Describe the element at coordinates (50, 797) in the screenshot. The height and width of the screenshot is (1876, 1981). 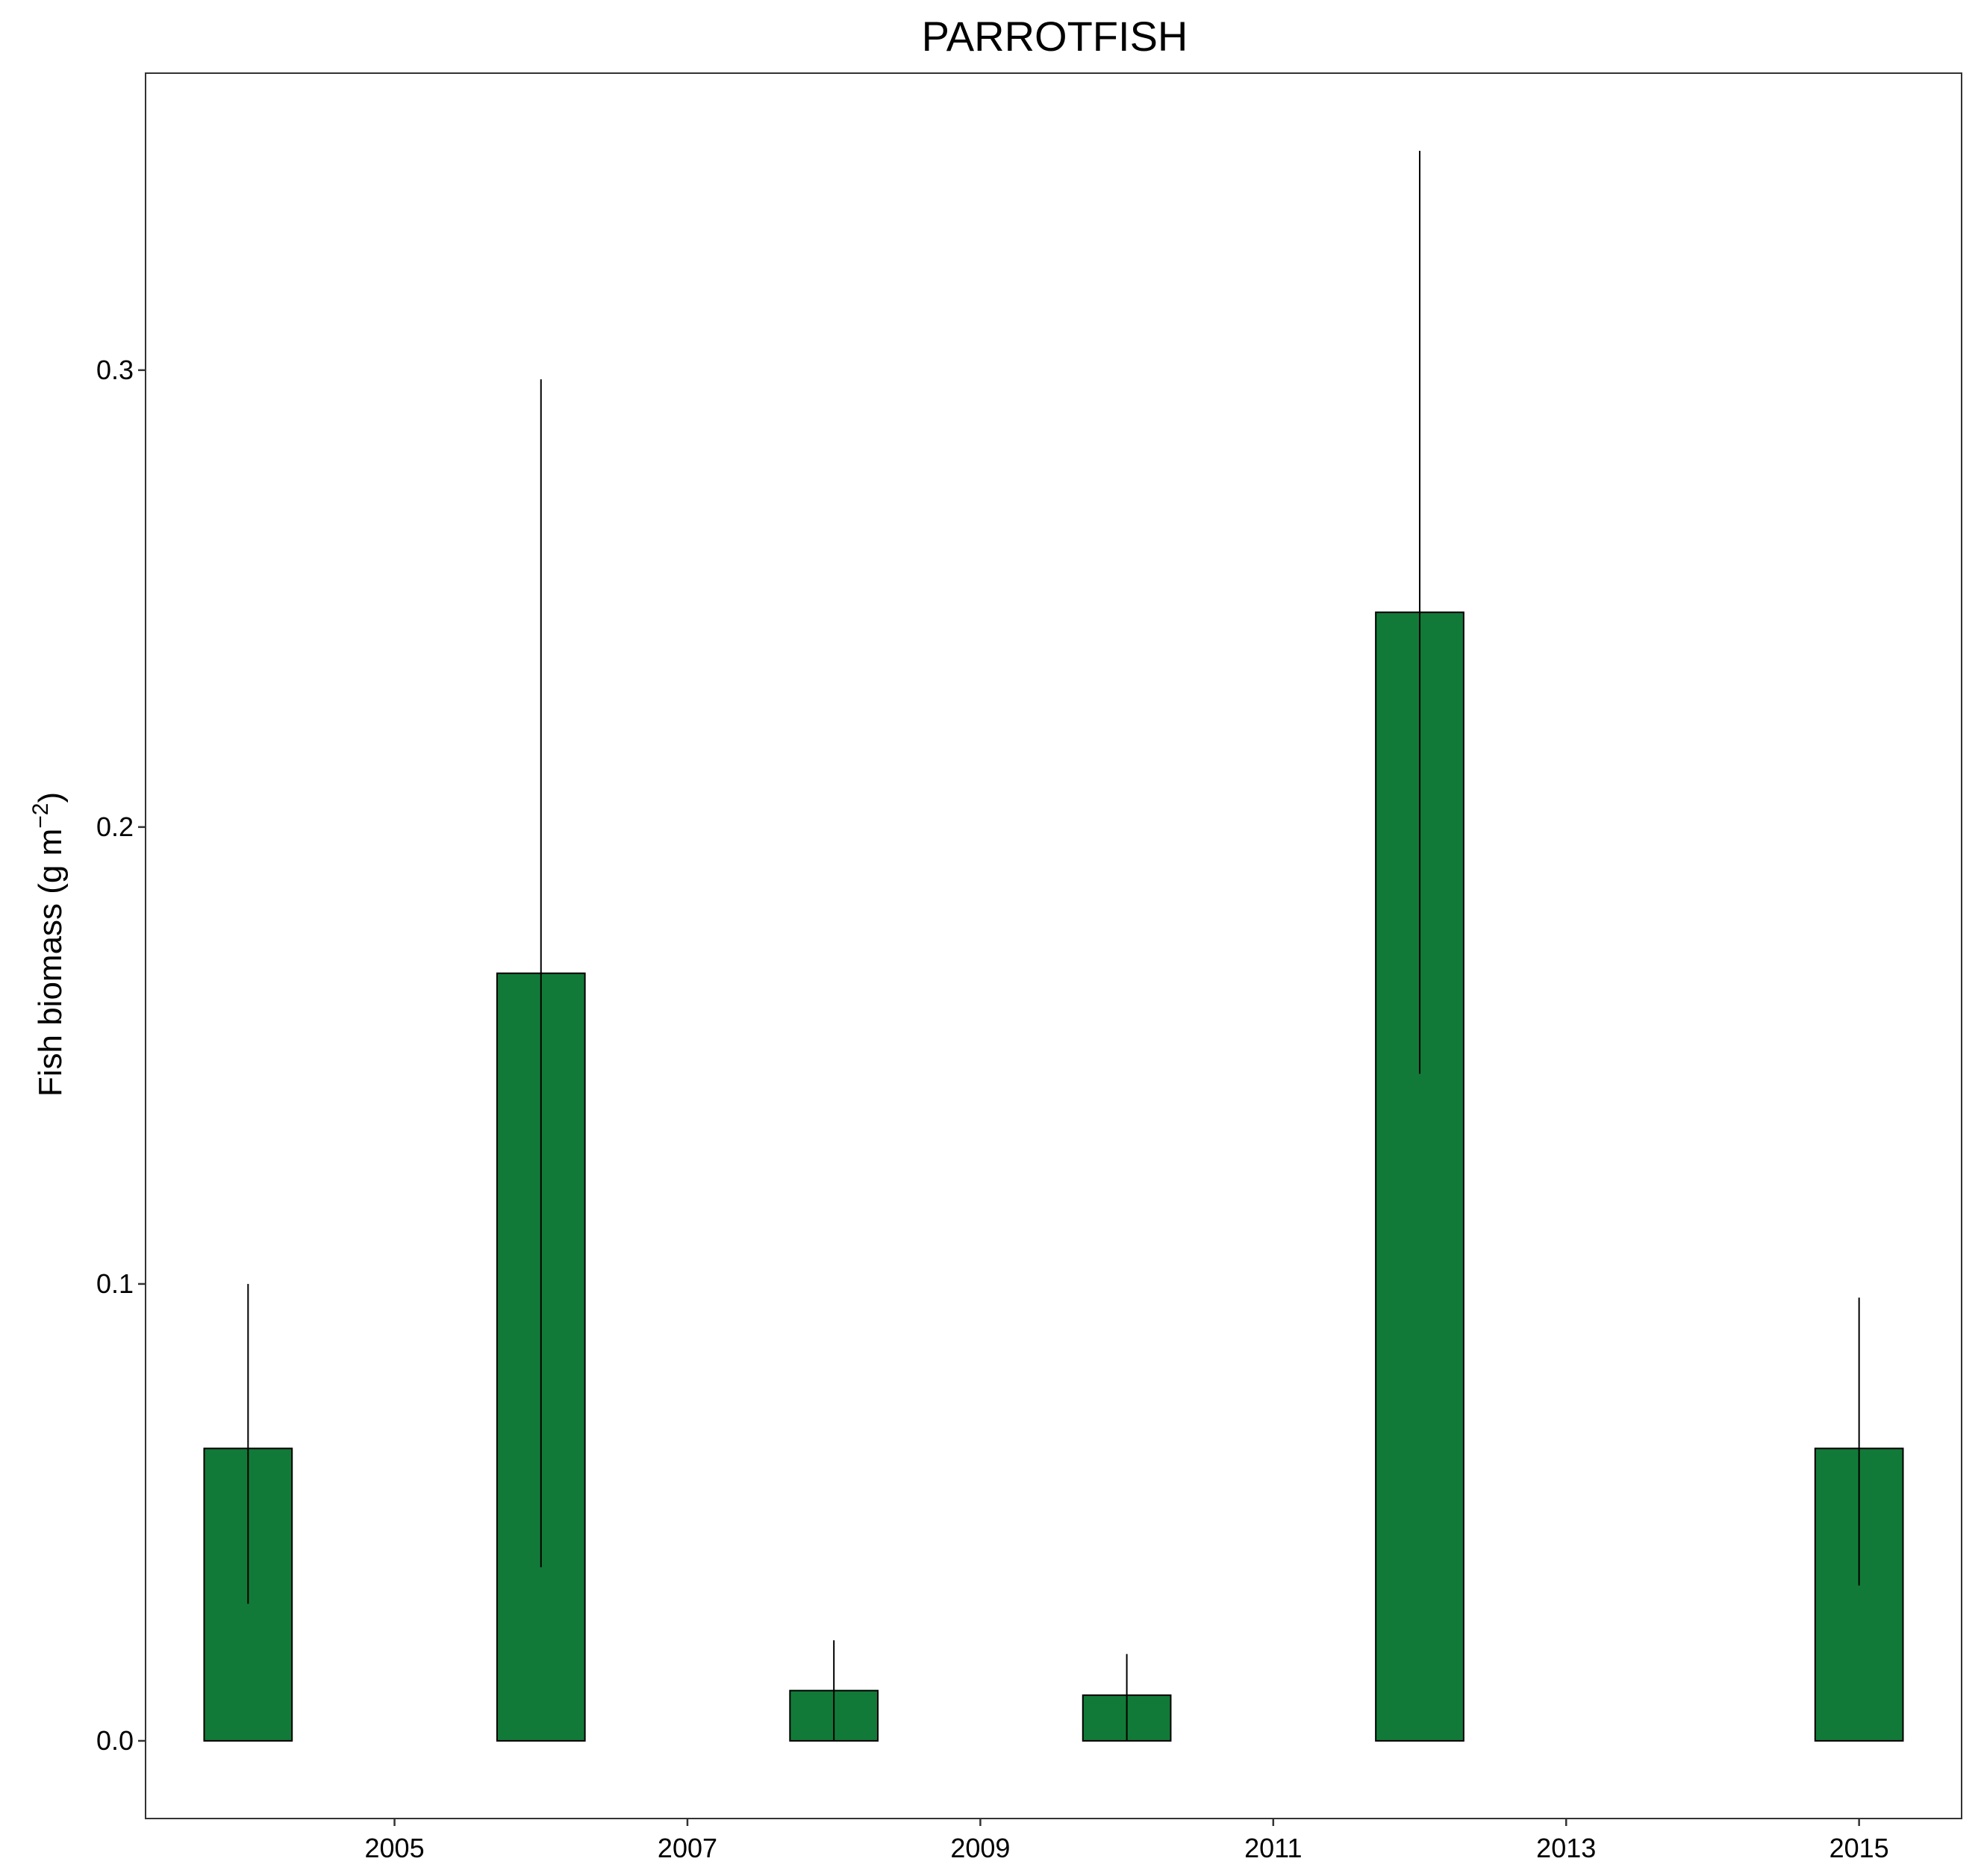
I see `y-axis-label-suffix: )` at that location.